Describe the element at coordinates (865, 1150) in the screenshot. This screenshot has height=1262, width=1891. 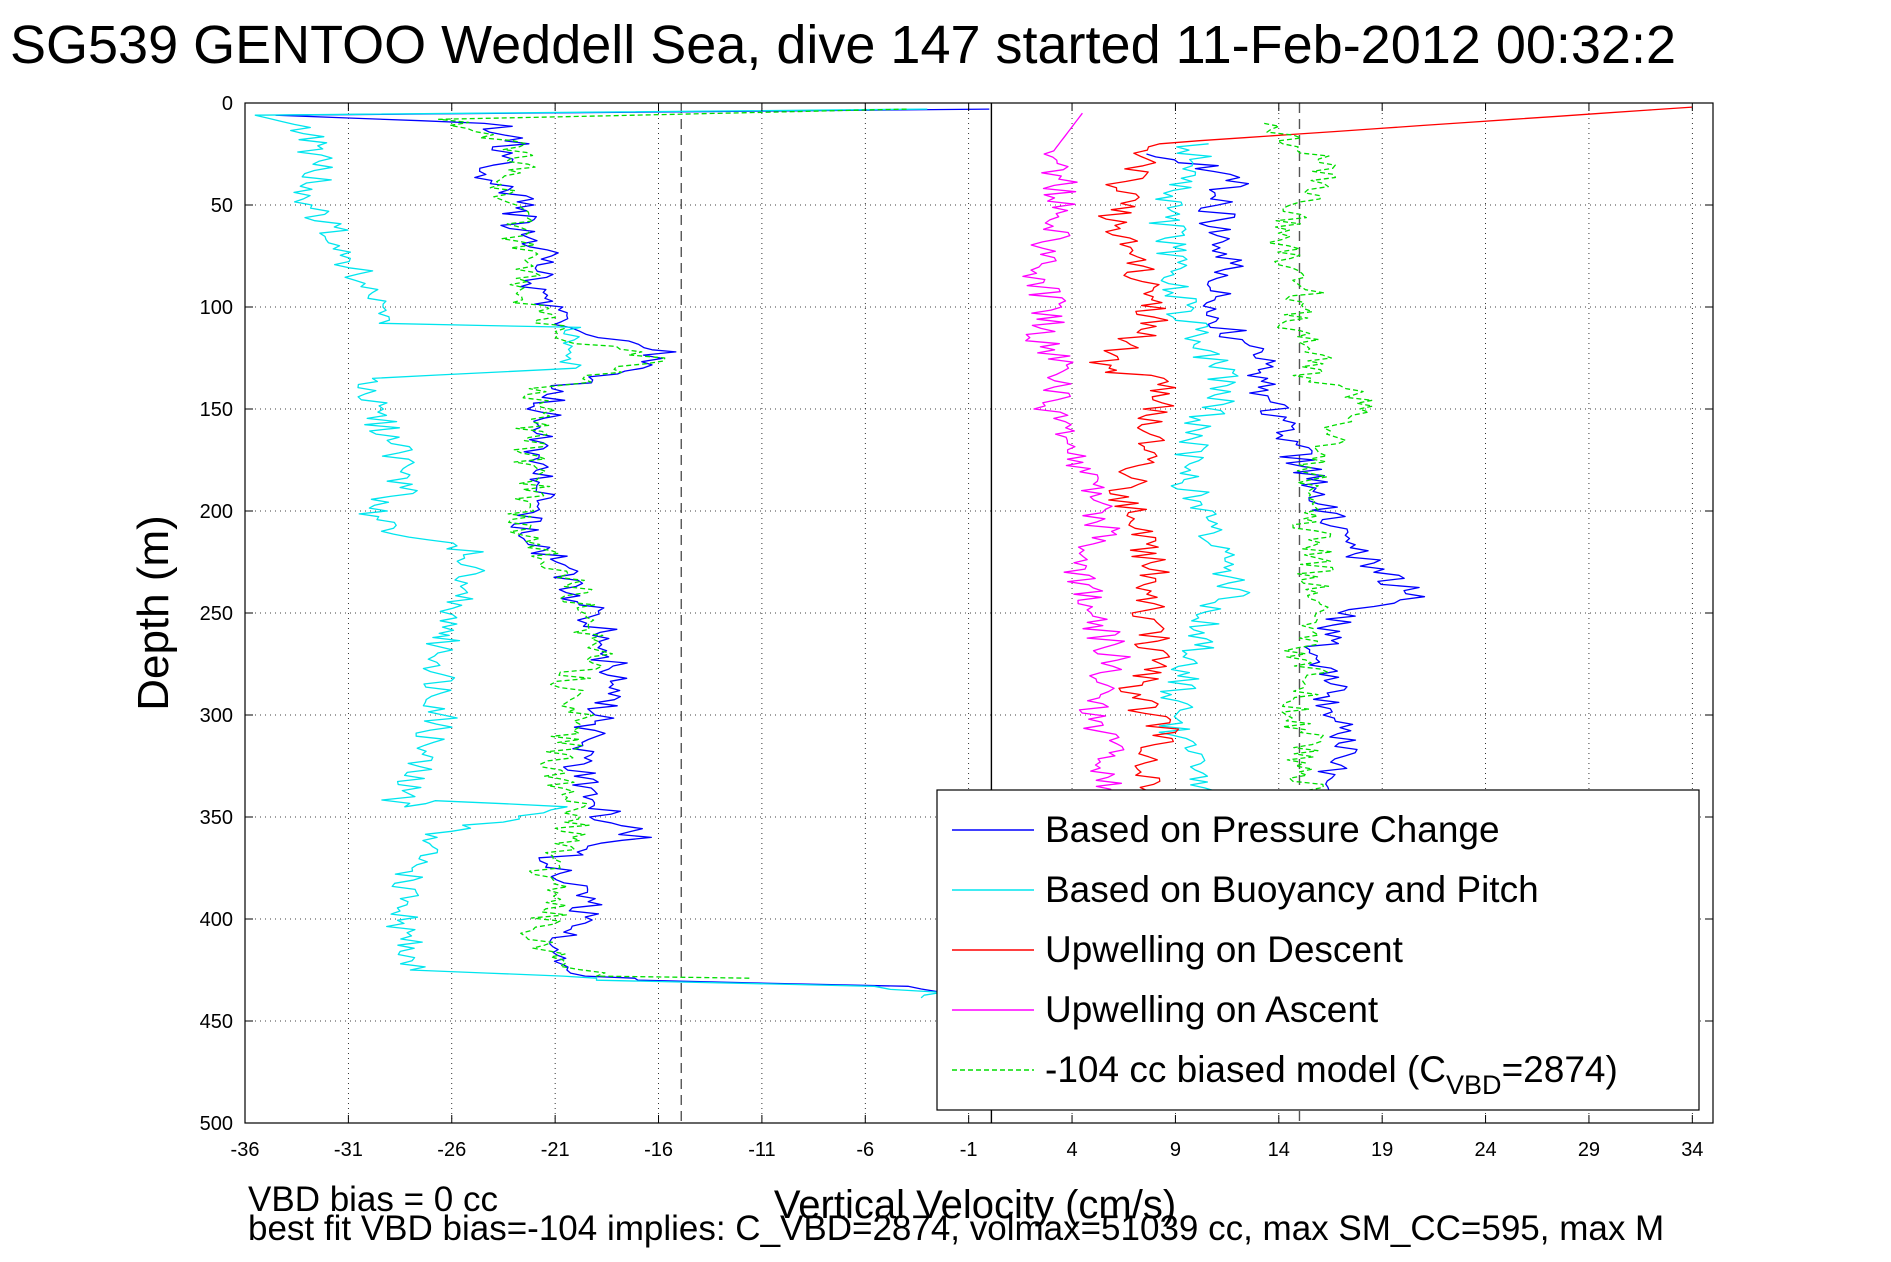
I see `x-tick-label: -6` at that location.